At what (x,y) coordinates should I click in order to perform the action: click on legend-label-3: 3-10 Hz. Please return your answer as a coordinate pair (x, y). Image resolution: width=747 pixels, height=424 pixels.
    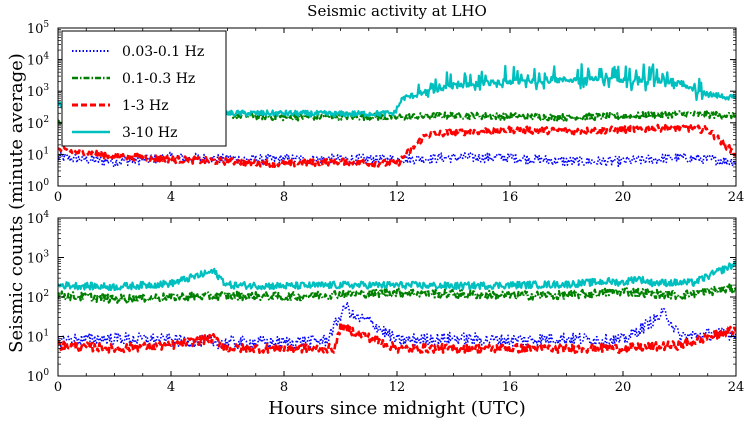
    Looking at the image, I should click on (150, 133).